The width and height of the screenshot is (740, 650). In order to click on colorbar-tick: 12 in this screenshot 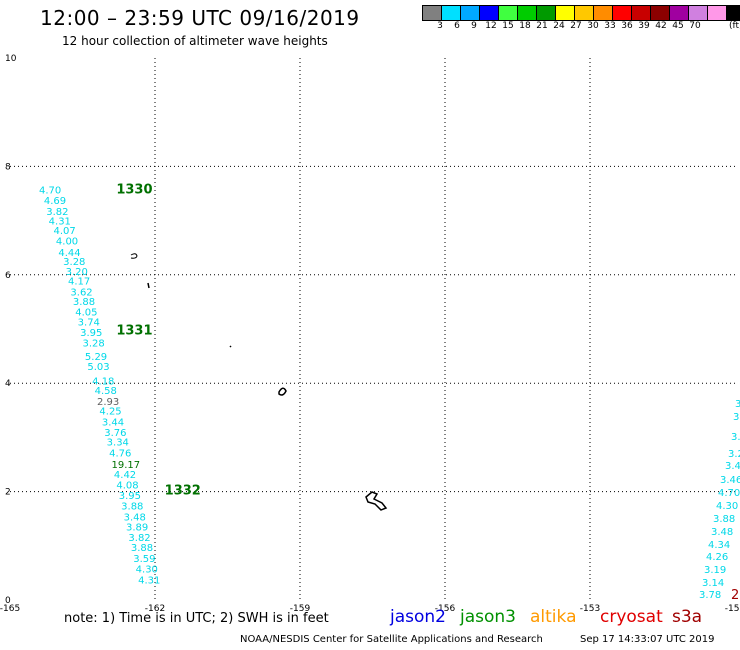, I will do `click(491, 26)`.